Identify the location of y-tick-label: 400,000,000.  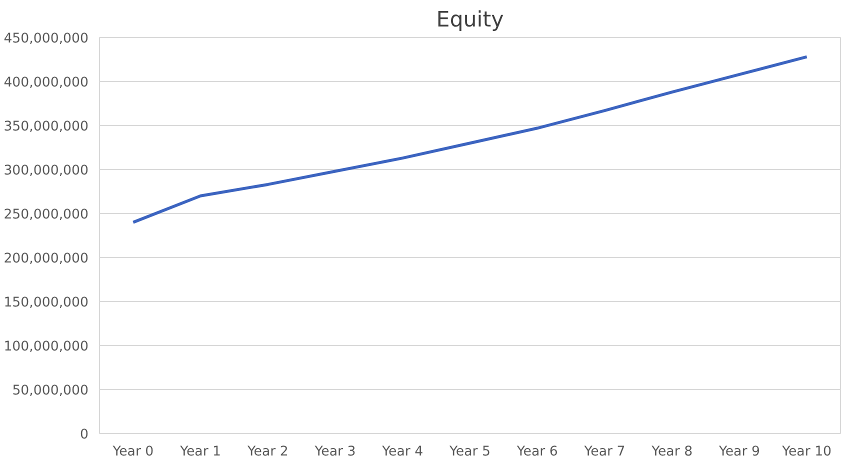
(46, 83).